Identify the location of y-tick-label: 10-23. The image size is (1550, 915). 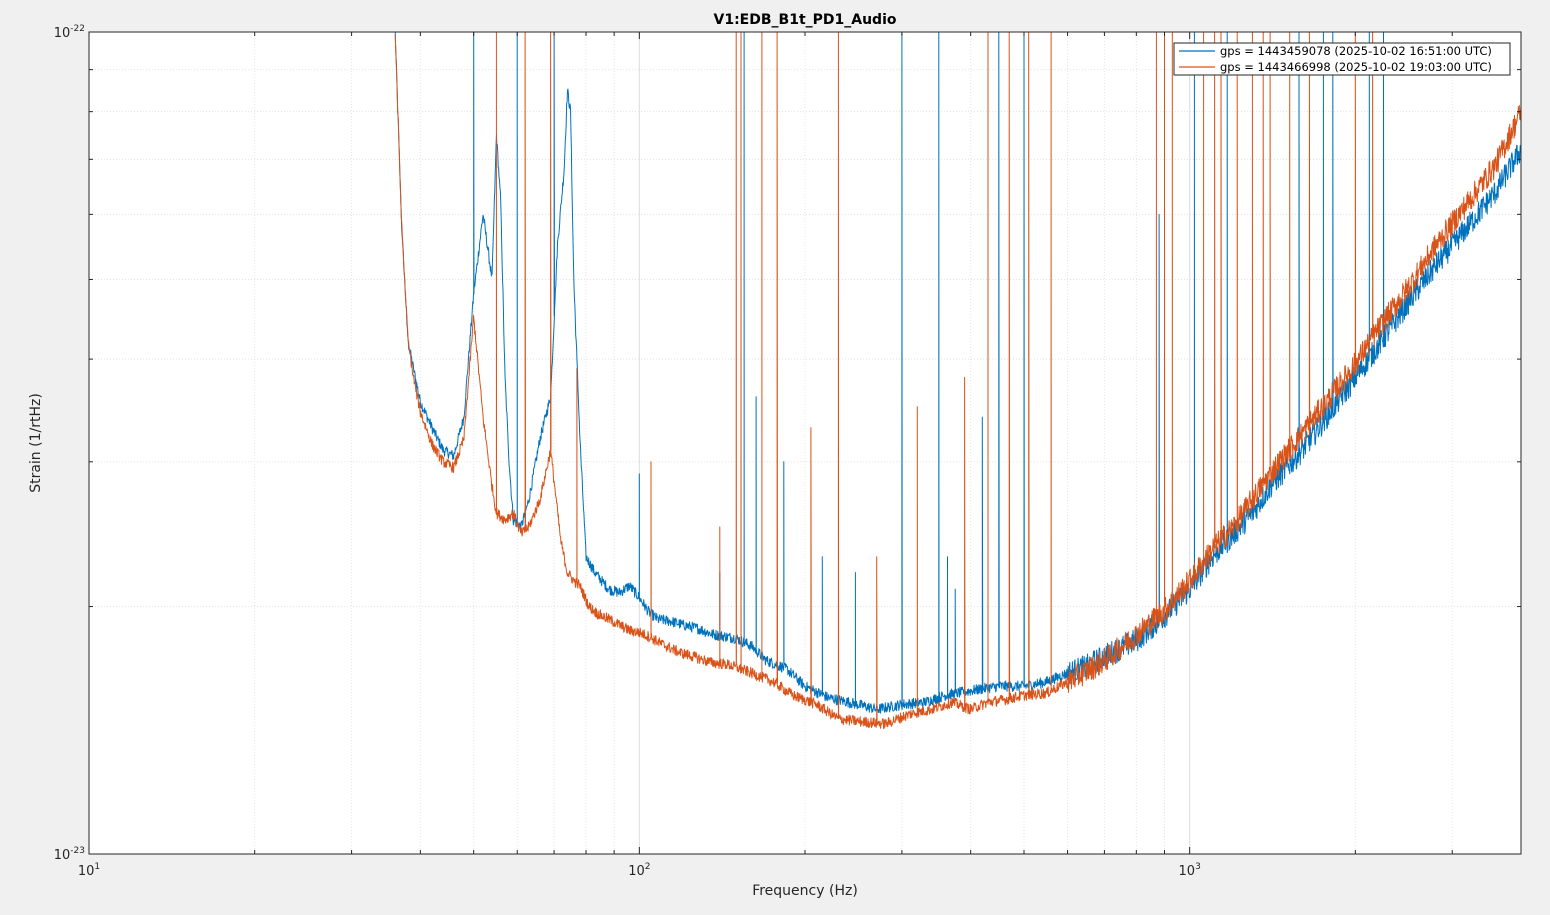
(69, 854).